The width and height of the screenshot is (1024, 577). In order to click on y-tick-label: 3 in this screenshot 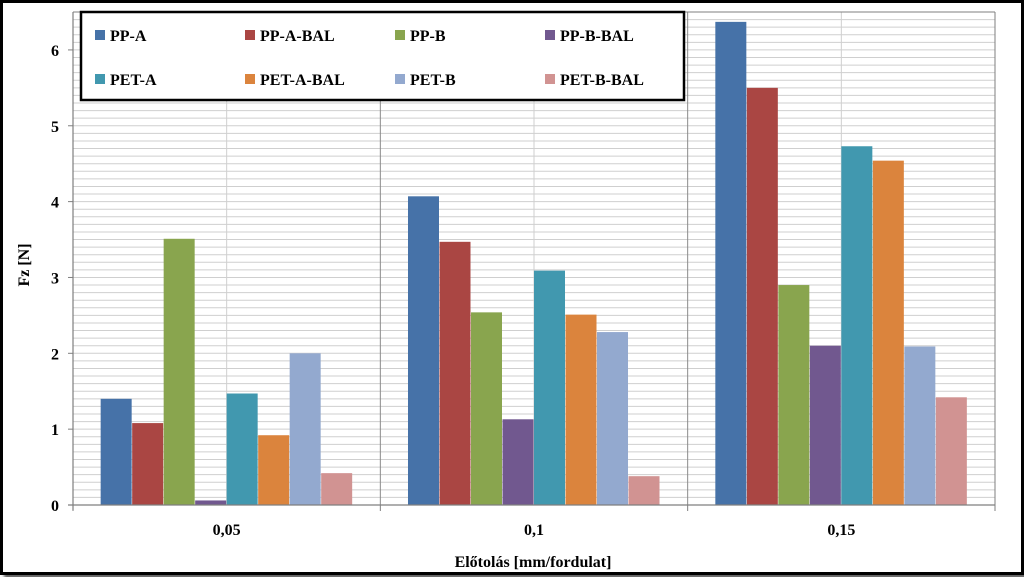, I will do `click(55, 278)`.